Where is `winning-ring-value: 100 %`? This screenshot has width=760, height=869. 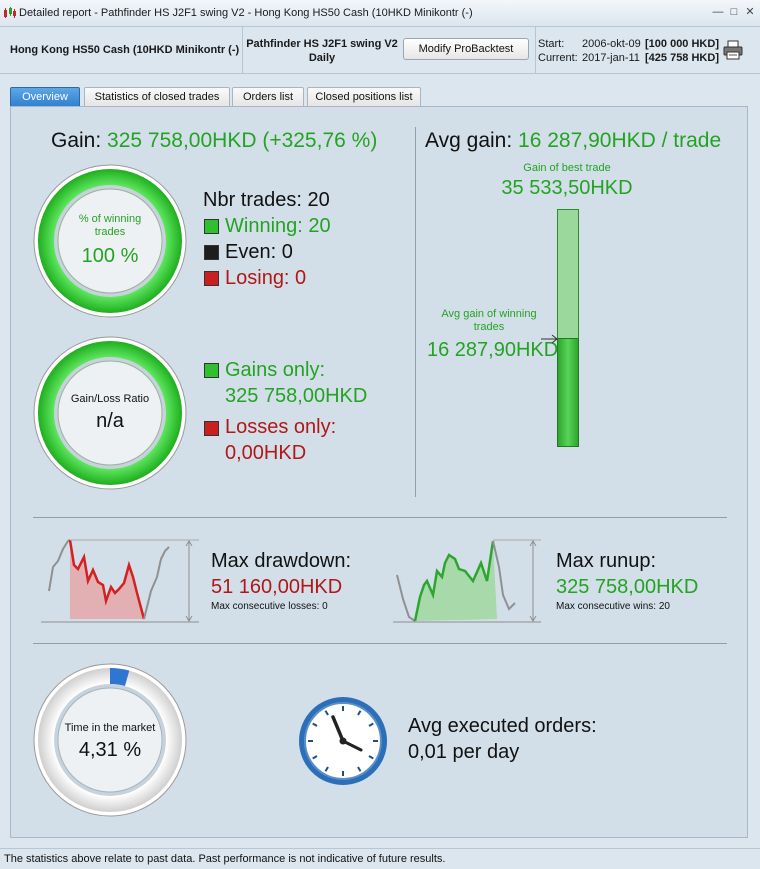
winning-ring-value: 100 % is located at coordinates (110, 256).